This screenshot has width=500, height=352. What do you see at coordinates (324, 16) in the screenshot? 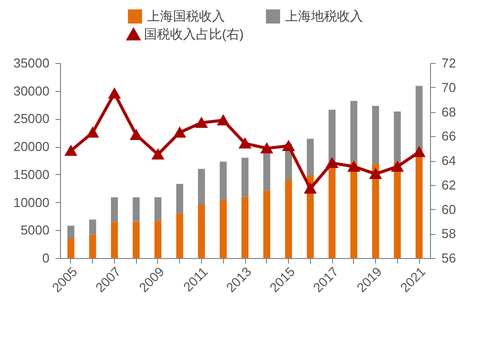
I see `legend-label: 上海地税收入` at bounding box center [324, 16].